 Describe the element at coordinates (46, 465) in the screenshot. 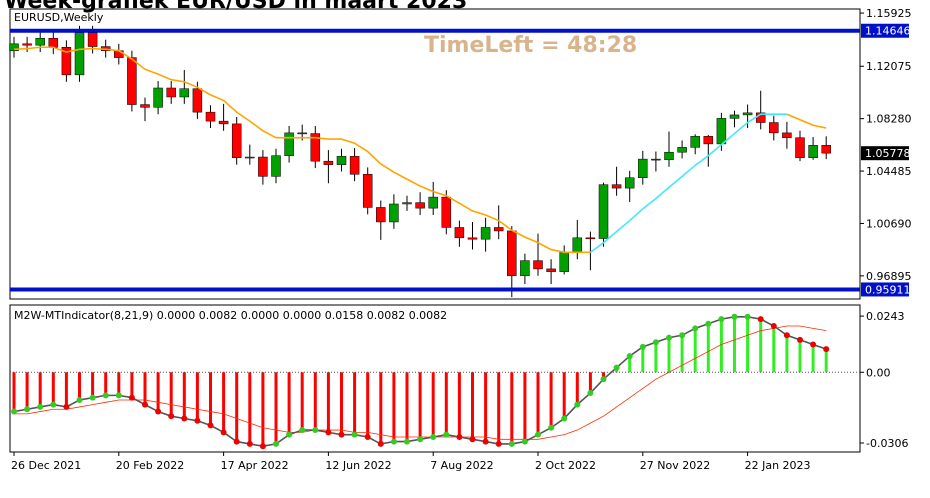

I see `x-tick-label: 26 Dec 2021` at that location.